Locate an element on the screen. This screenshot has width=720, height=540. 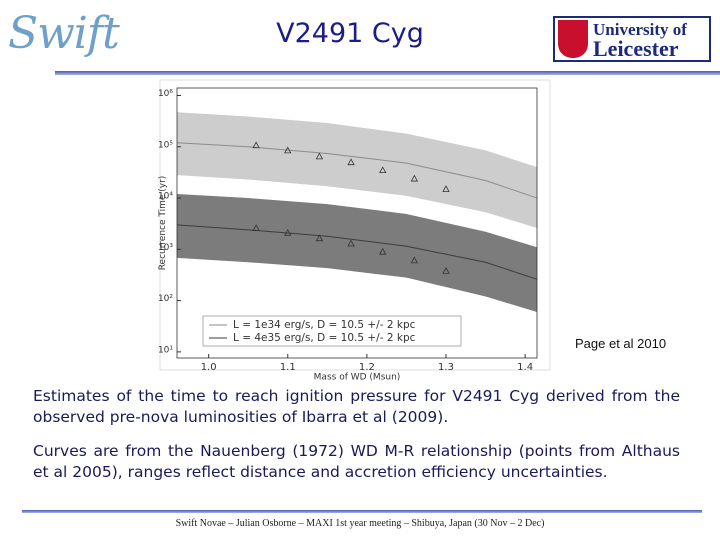
y-tick-label: 10⁴ is located at coordinates (165, 197).